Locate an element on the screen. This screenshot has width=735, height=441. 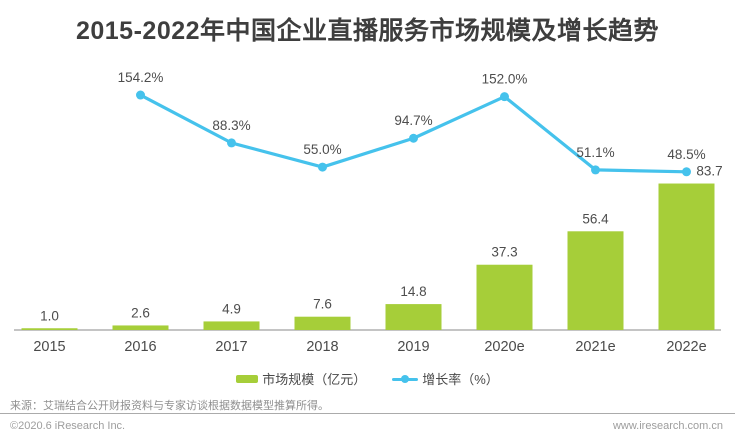
x-axis-label-2016: 2016 is located at coordinates (140, 347).